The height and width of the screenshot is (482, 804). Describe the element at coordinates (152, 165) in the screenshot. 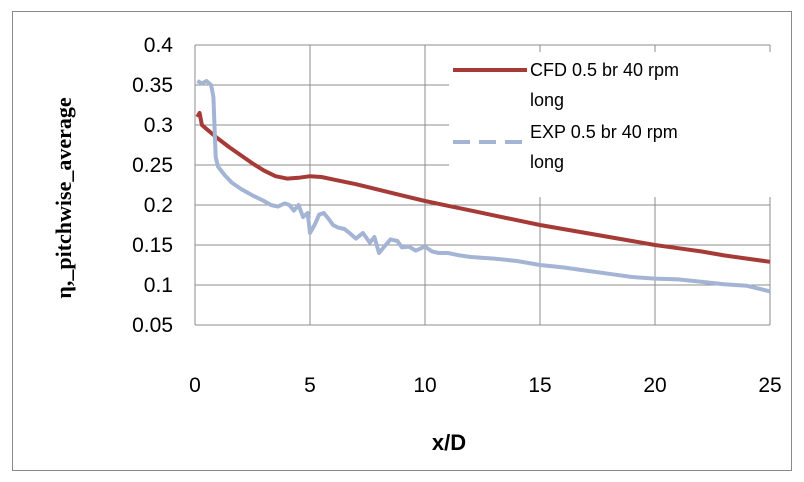

I see `y-tick-label-4: 0.25` at that location.